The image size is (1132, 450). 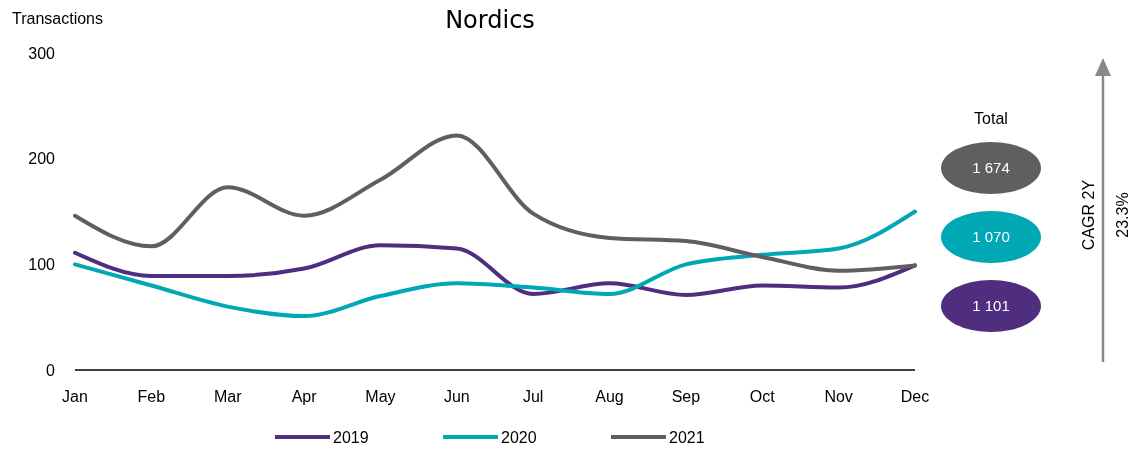 What do you see at coordinates (57, 18) in the screenshot?
I see `y-axis-title: Transactions` at bounding box center [57, 18].